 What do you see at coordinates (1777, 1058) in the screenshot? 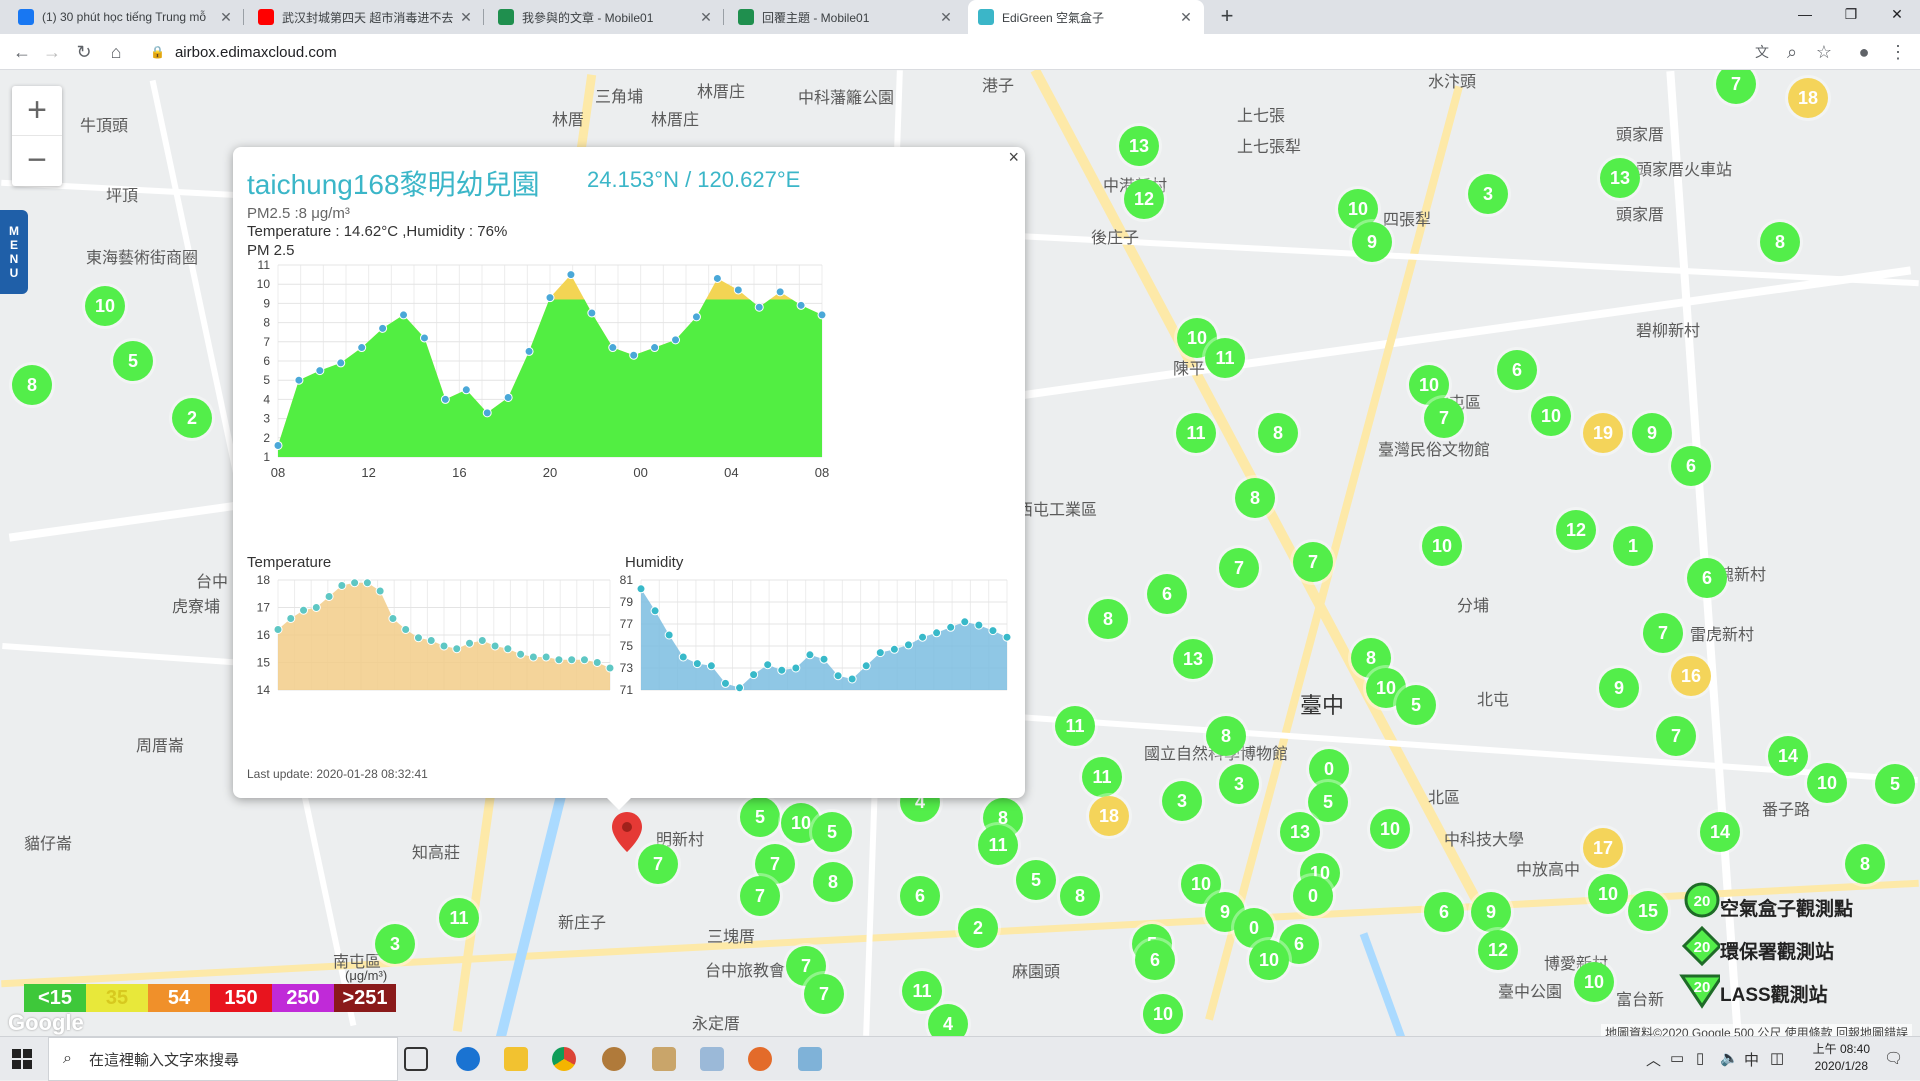
I see `ime-mode-icon: ◫` at bounding box center [1777, 1058].